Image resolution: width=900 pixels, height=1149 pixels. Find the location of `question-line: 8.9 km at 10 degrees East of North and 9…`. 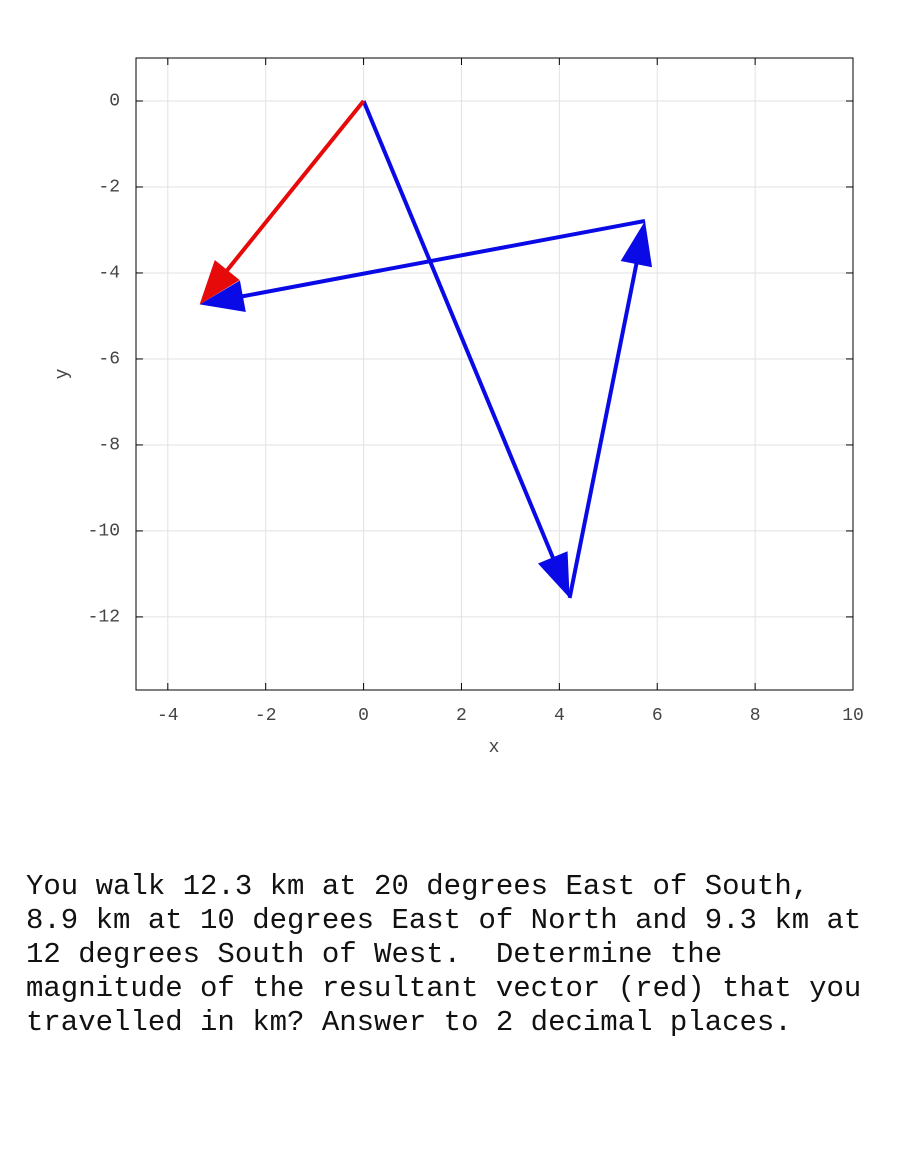

question-line: 8.9 km at 10 degrees East of North and 9… is located at coordinates (444, 920).